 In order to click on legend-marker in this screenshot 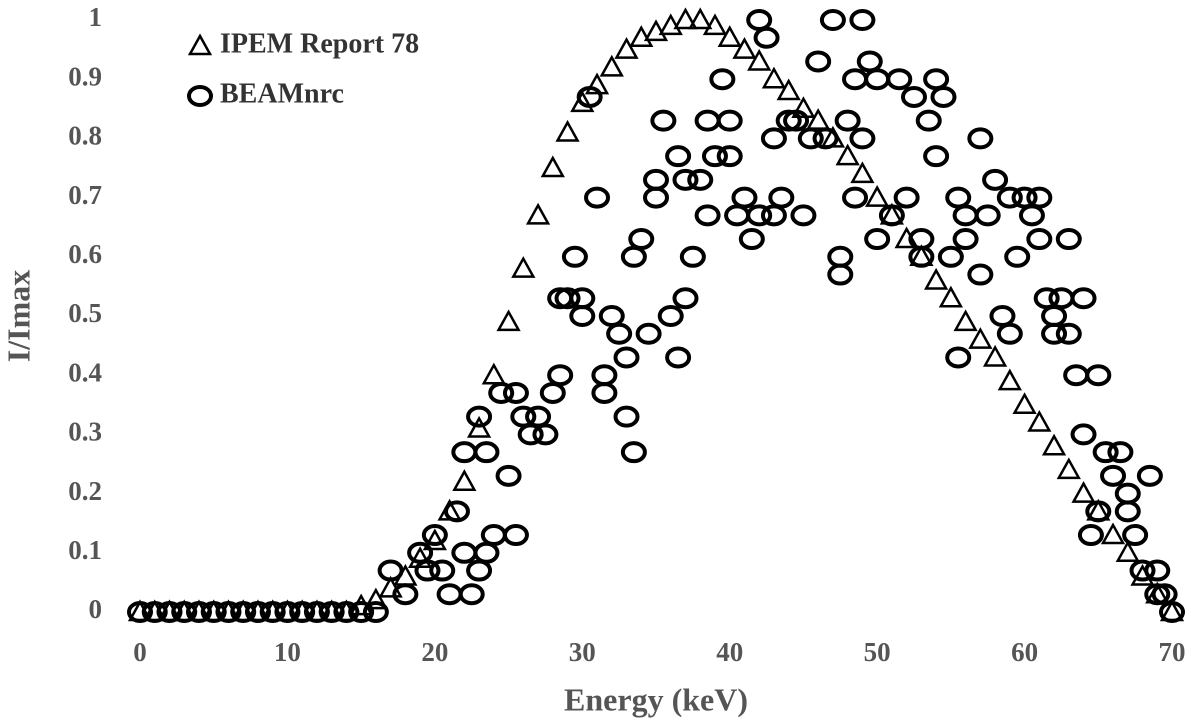, I will do `click(200, 44)`.